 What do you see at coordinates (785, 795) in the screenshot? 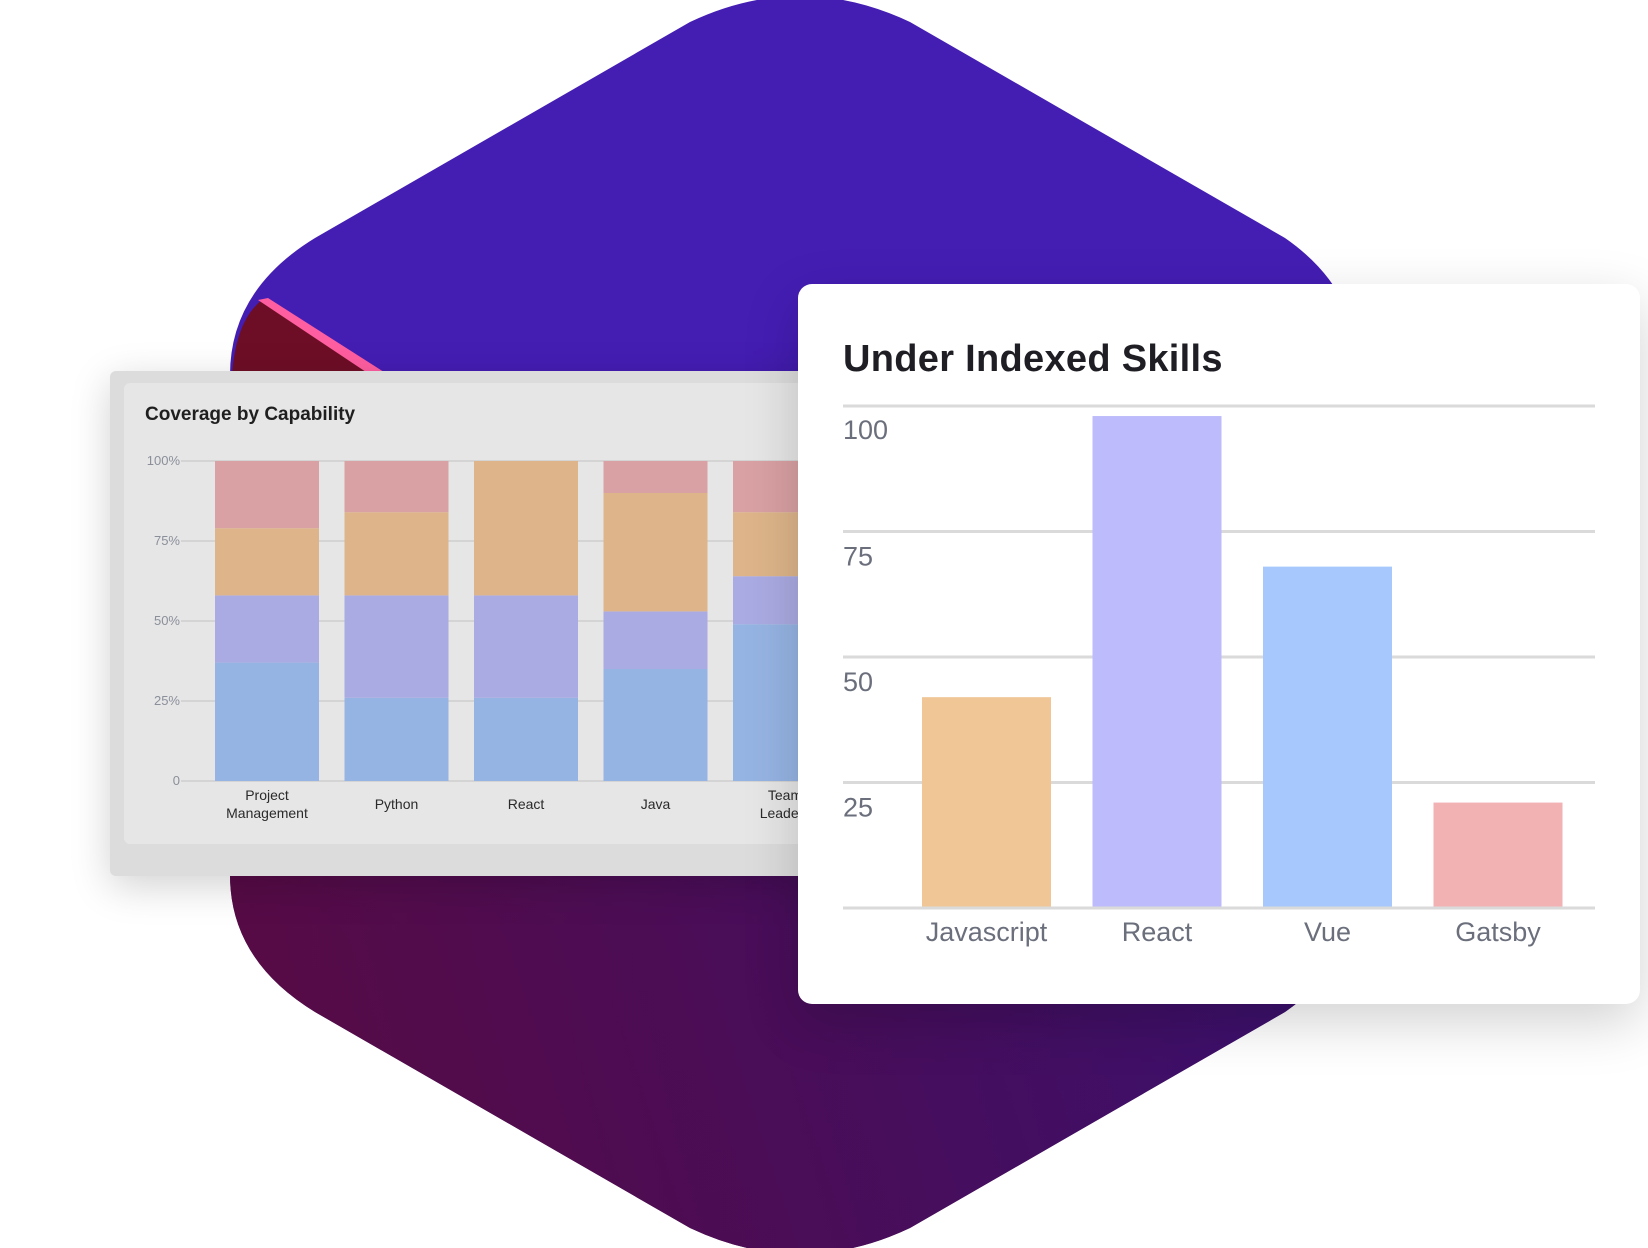
I see `coverage-x-tick-label: Team` at bounding box center [785, 795].